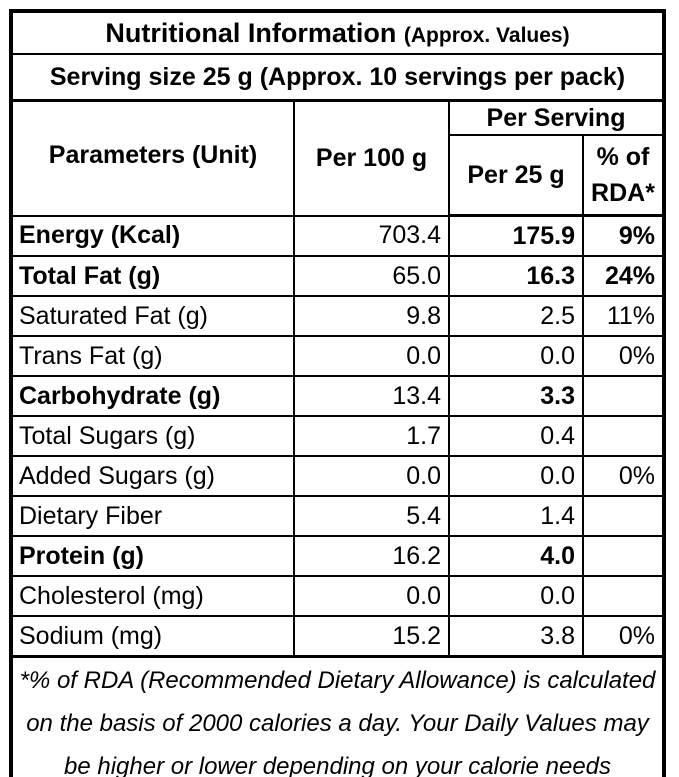  I want to click on param-label-cell: Protein (g), so click(152, 556).